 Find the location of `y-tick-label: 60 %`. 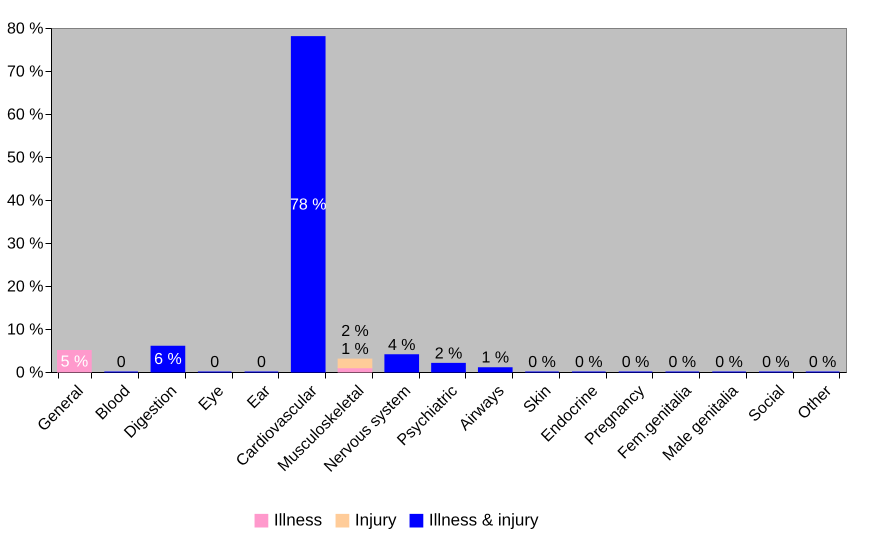

y-tick-label: 60 % is located at coordinates (25, 115).